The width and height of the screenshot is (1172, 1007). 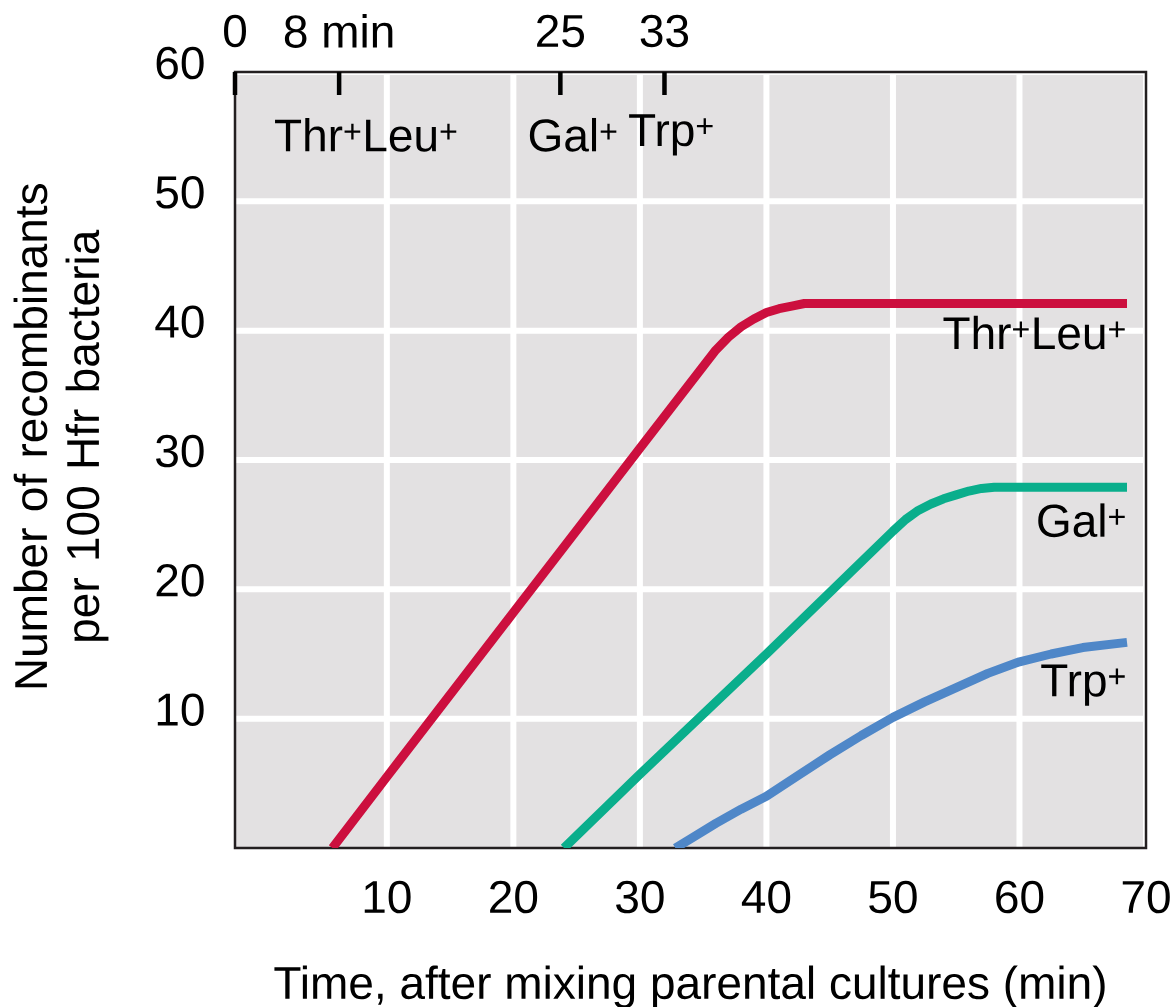 I want to click on y-axis-title: Number of recombinants per 100 Hfr bacteria, so click(x=61, y=436).